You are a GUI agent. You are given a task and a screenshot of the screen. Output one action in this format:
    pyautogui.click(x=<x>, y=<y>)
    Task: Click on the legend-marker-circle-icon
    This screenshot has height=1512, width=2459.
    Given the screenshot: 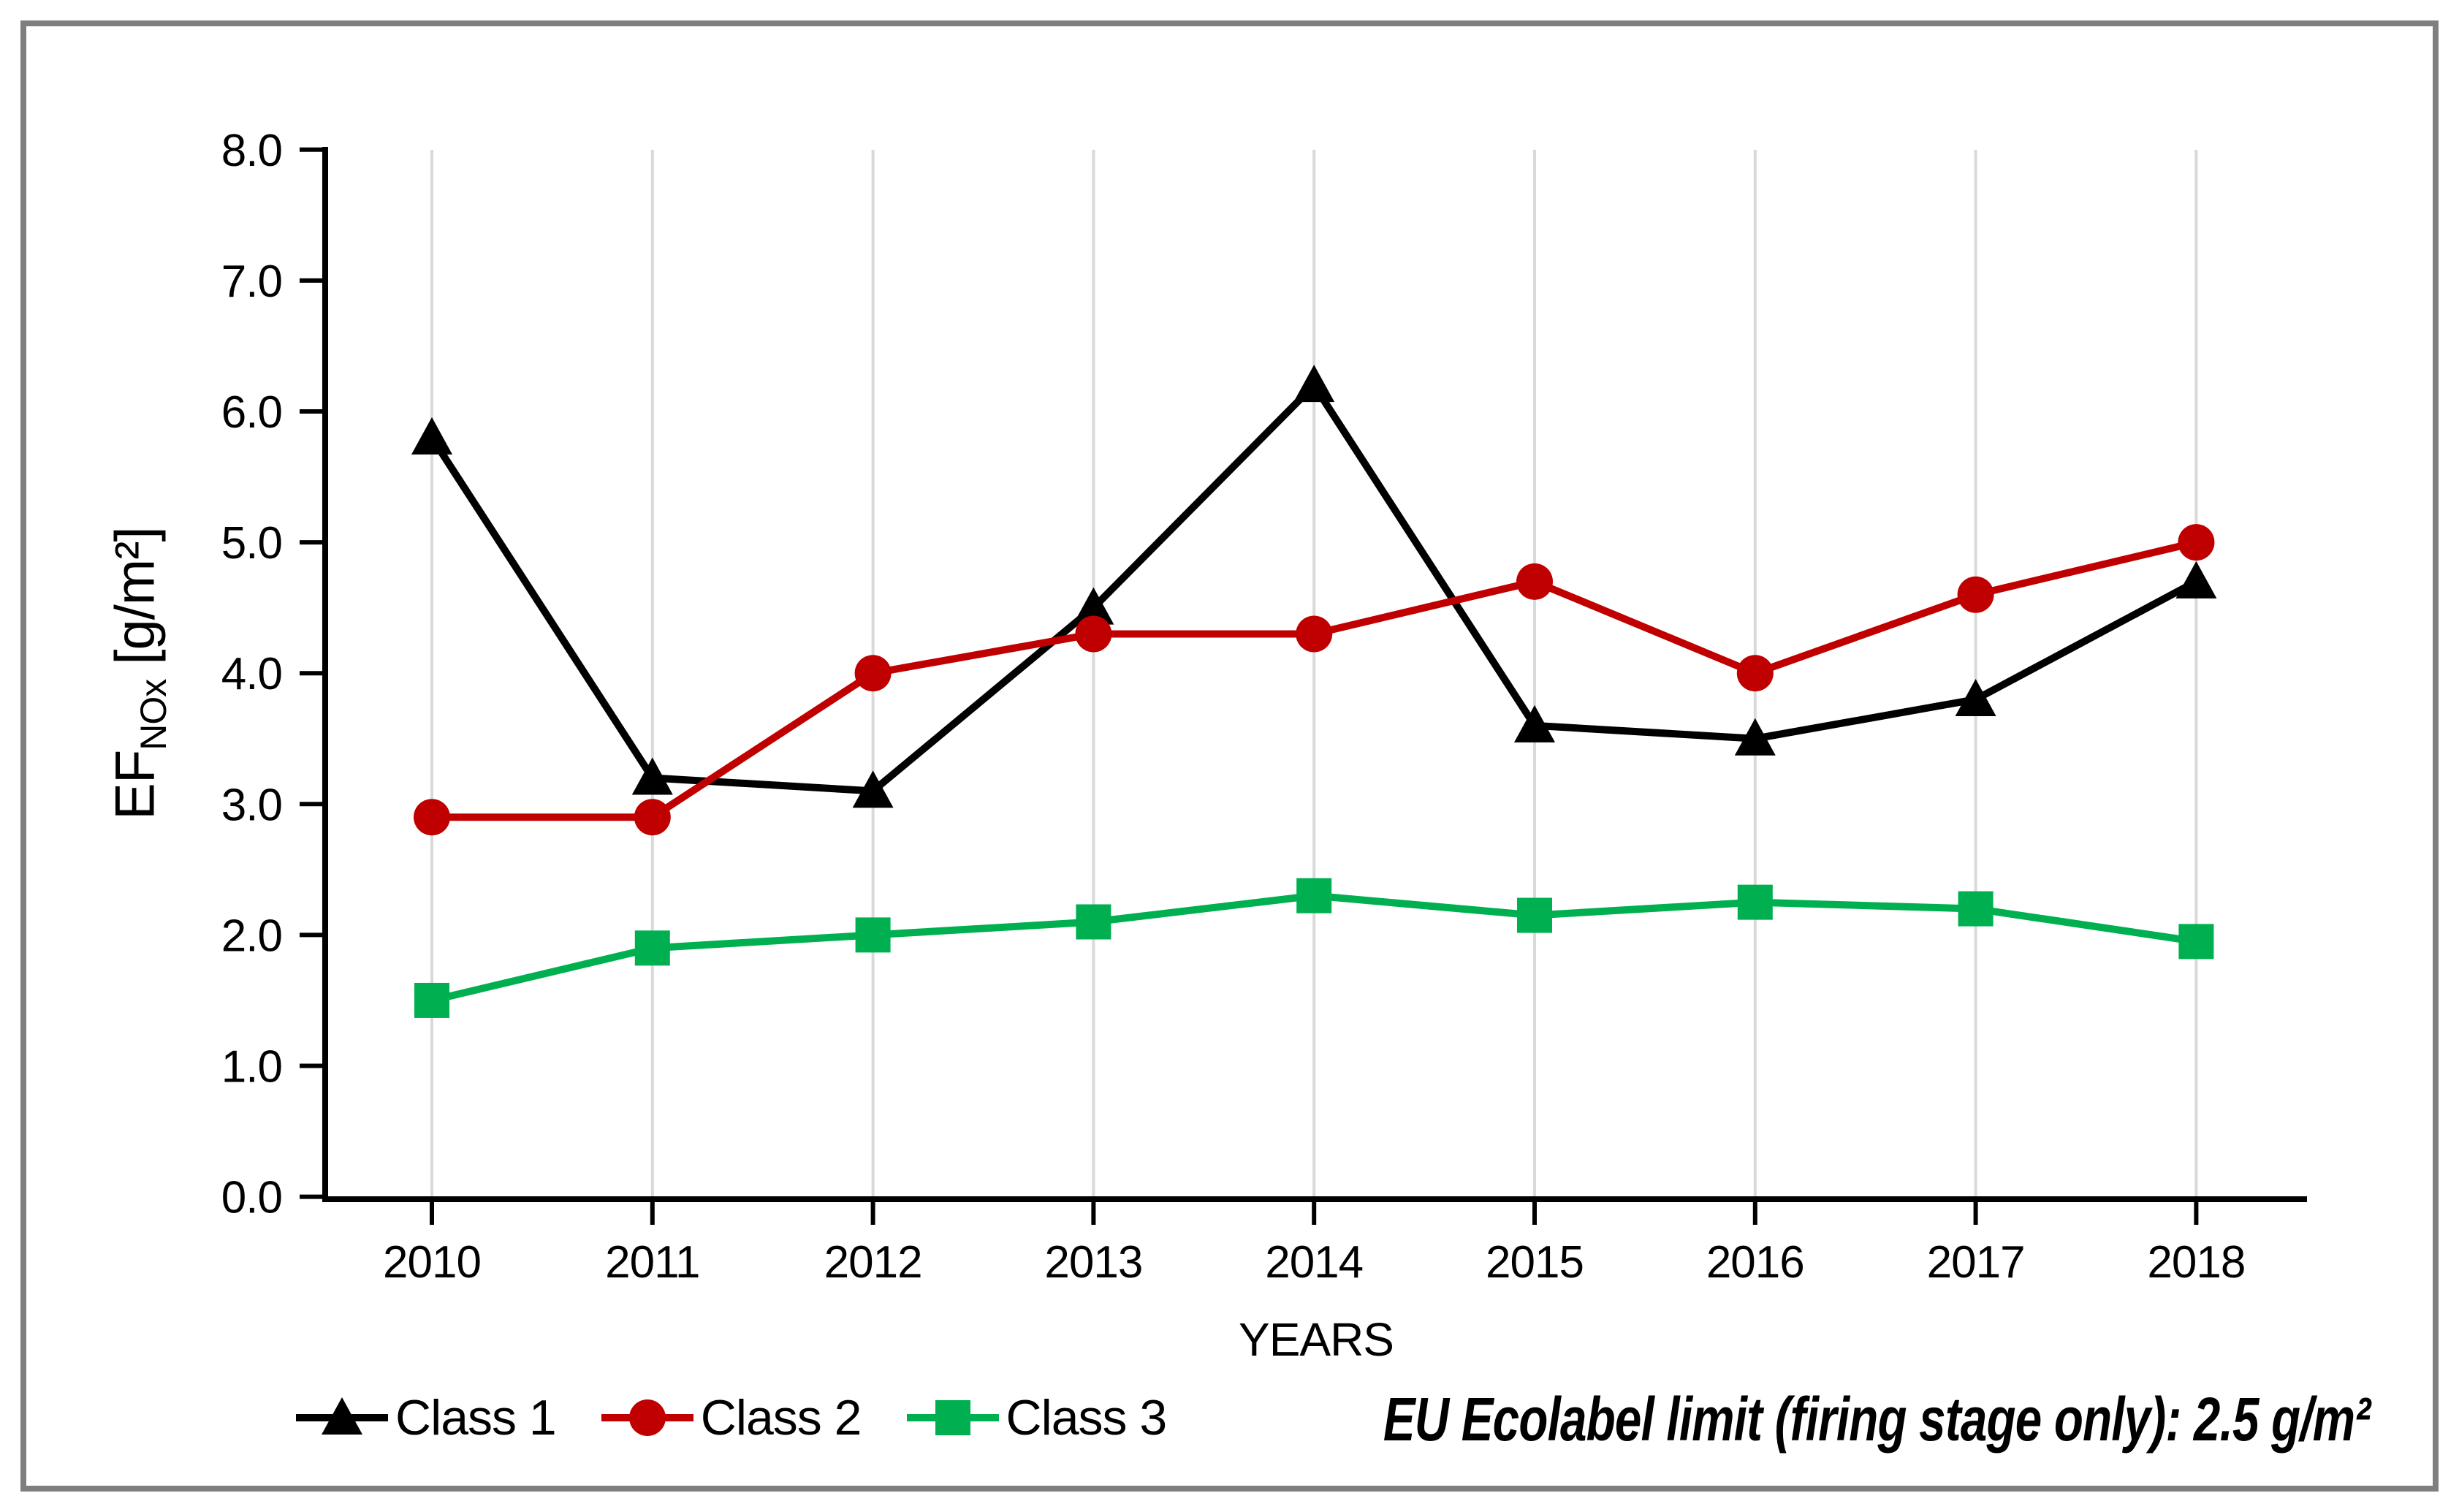 What is the action you would take?
    pyautogui.click(x=647, y=1418)
    